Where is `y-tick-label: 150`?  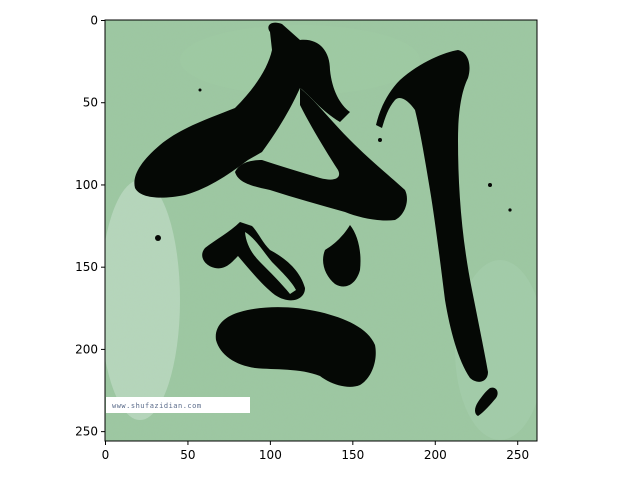 y-tick-label: 150 is located at coordinates (86, 267).